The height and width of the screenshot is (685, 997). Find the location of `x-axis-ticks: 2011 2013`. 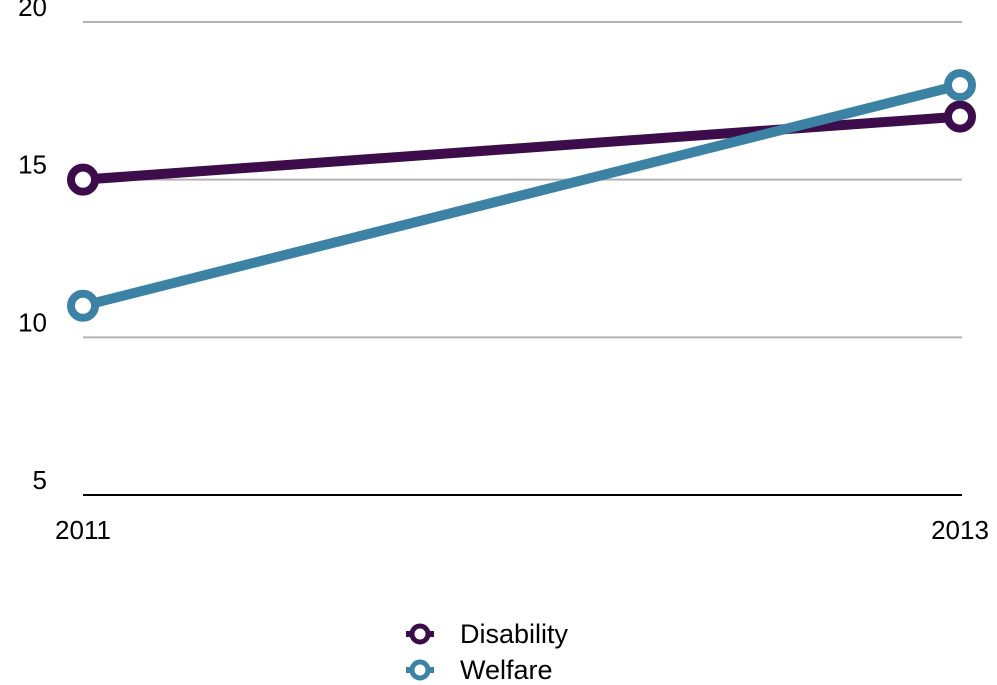

x-axis-ticks: 2011 2013 is located at coordinates (522, 530).